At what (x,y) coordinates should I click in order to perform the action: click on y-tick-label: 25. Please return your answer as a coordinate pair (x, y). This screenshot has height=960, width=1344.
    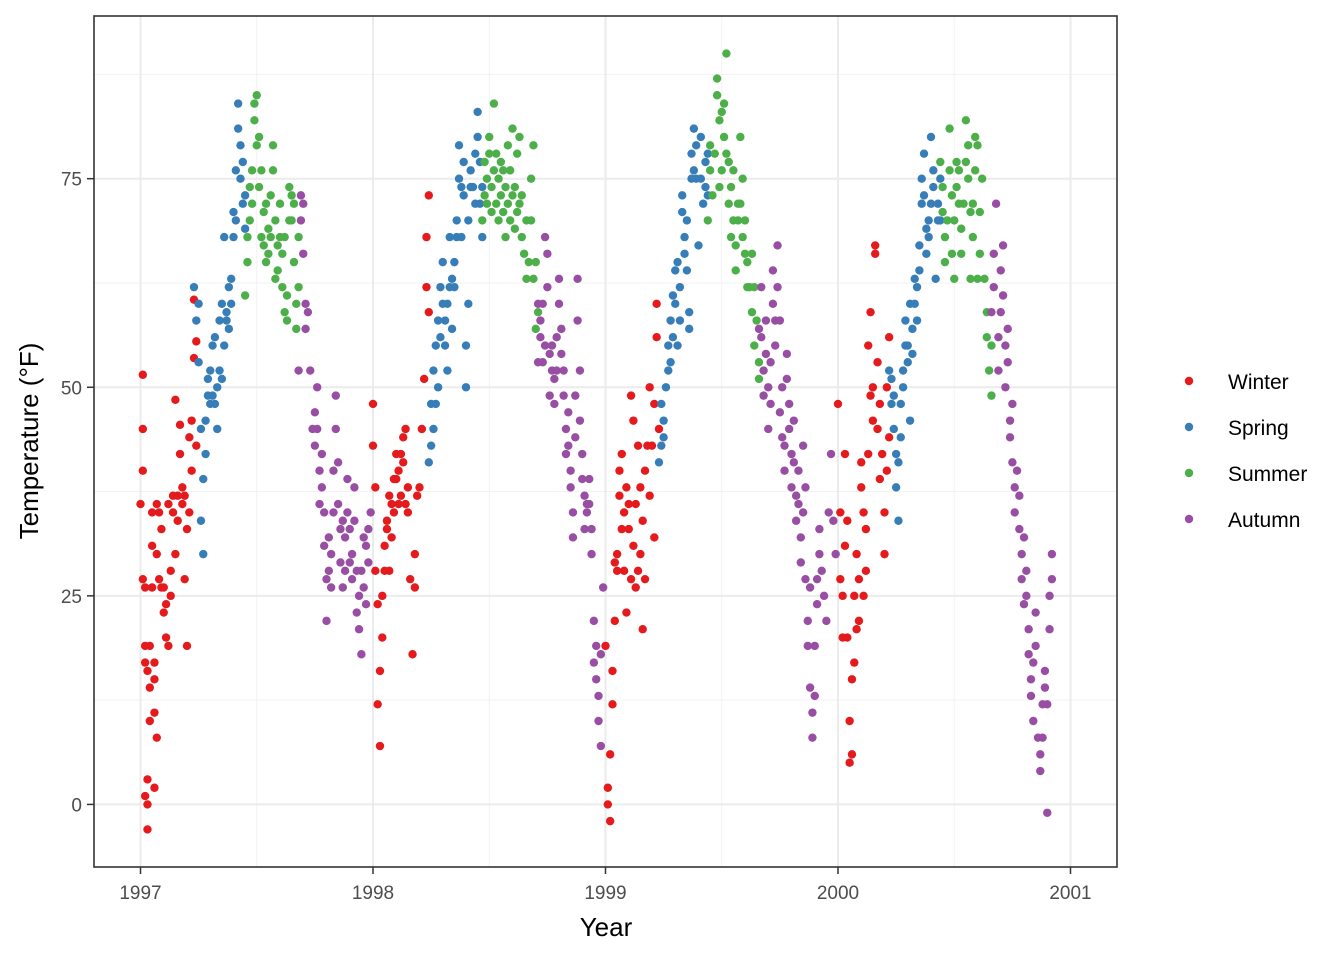
    Looking at the image, I should click on (71, 597).